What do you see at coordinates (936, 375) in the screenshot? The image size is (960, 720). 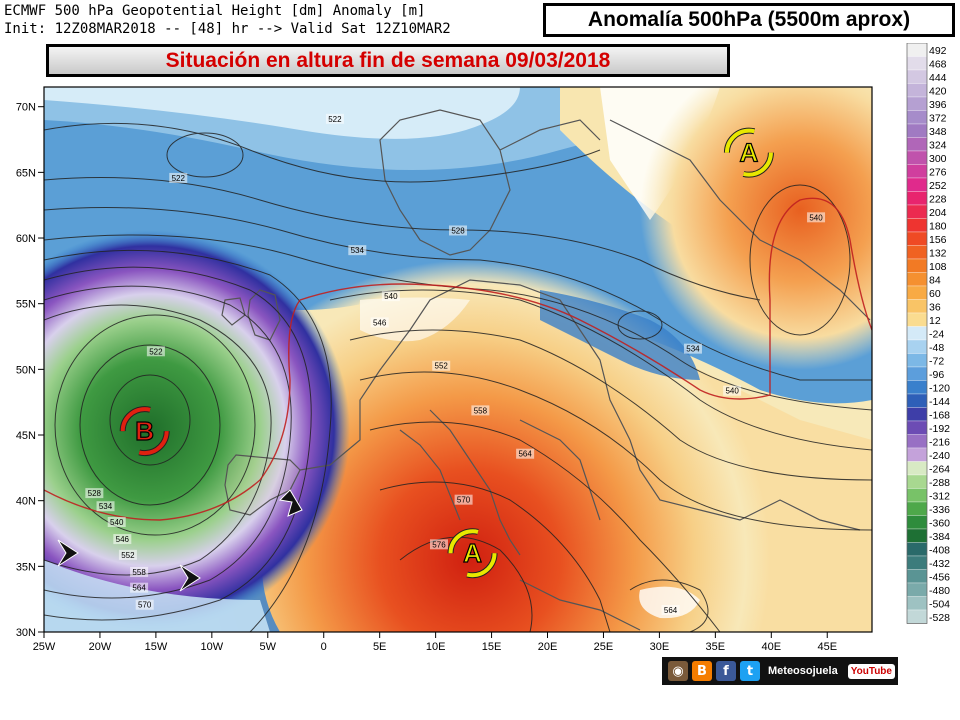 I see `colorbar-label: -96` at bounding box center [936, 375].